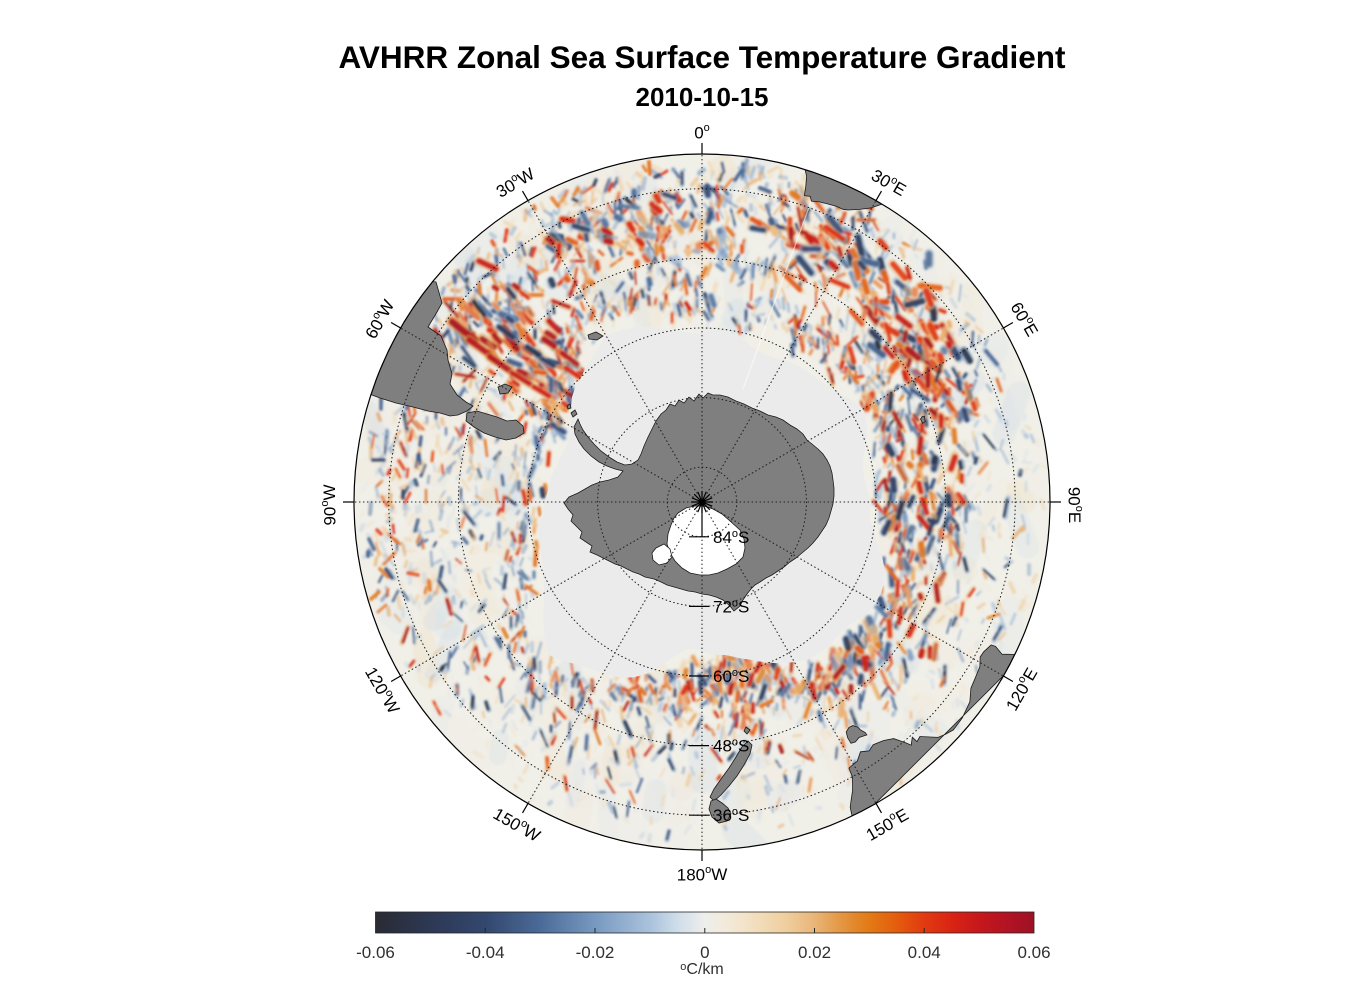 The height and width of the screenshot is (1000, 1356). I want to click on svg-text: 36oS, so click(731, 815).